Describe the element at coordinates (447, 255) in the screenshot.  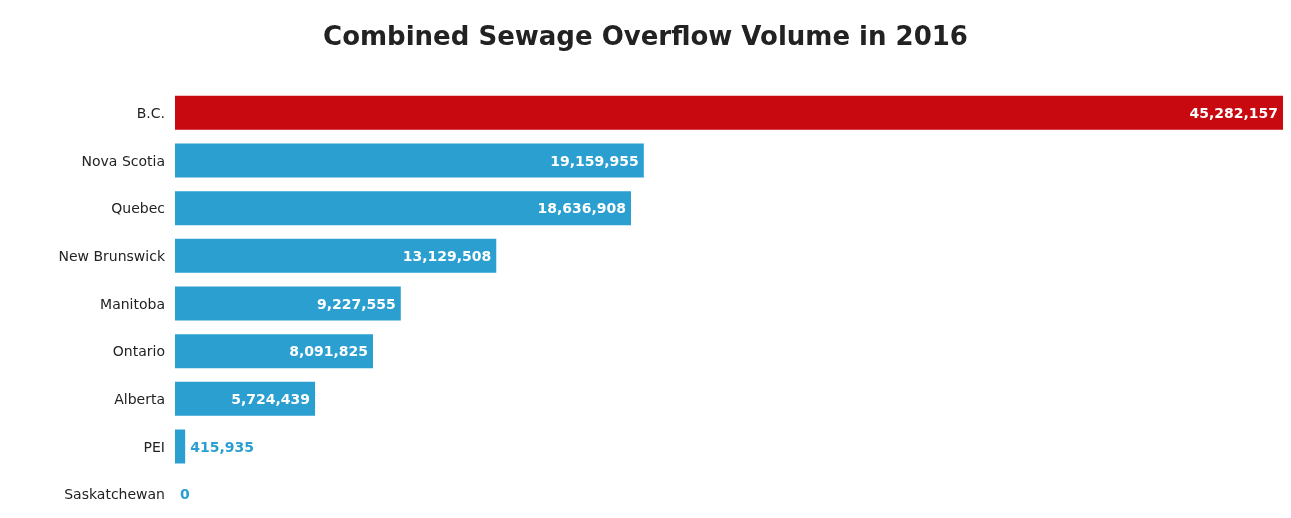
I see `data-label: 13,129,508` at that location.